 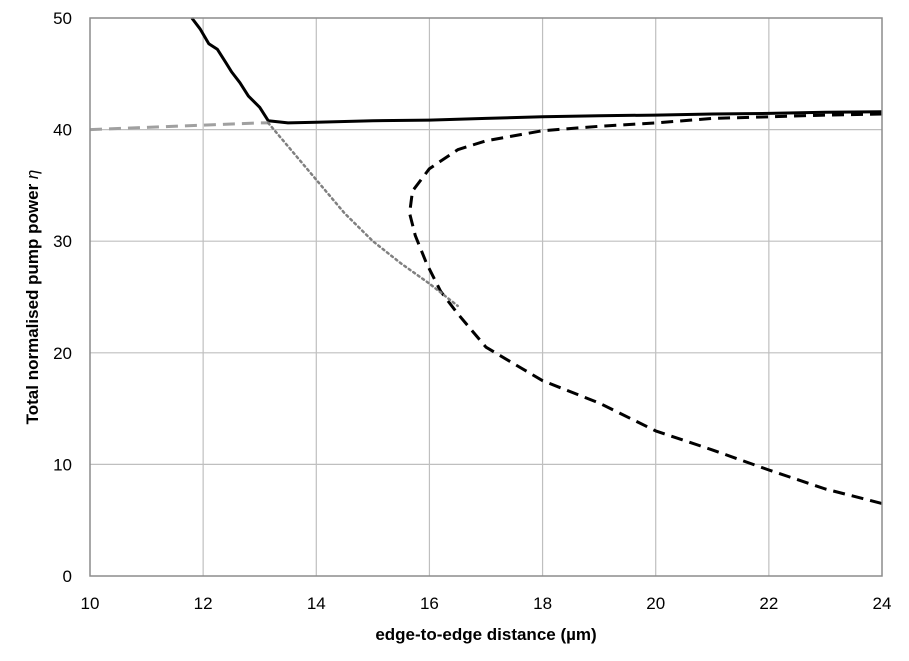 I want to click on x-tick-label: 18, so click(x=542, y=603).